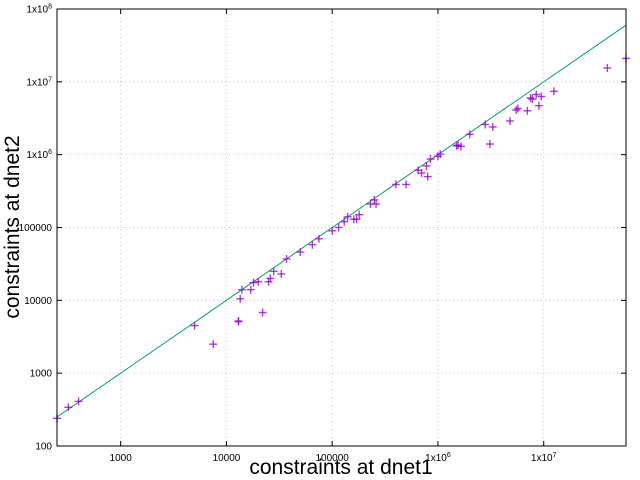 The image size is (640, 480). I want to click on y-tick-label: 1x10⁷, so click(39, 82).